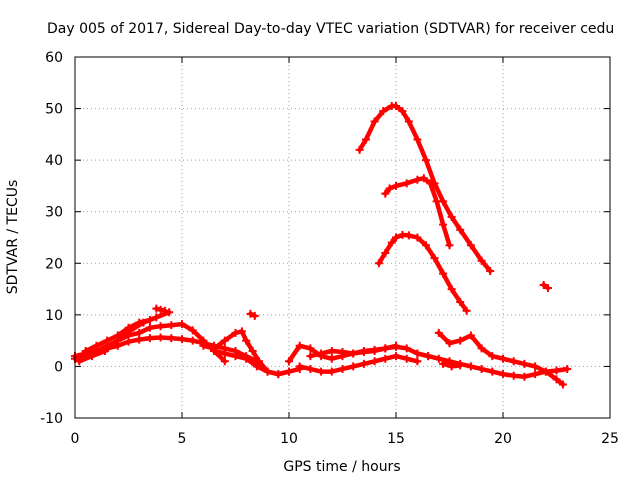 This screenshot has width=640, height=480. Describe the element at coordinates (289, 439) in the screenshot. I see `x-tick-label: 10` at that location.